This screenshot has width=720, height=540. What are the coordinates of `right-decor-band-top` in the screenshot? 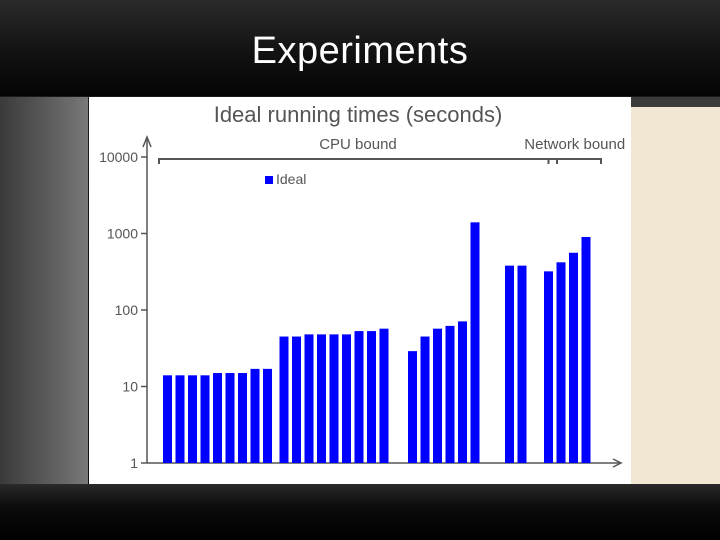 It's located at (675, 102).